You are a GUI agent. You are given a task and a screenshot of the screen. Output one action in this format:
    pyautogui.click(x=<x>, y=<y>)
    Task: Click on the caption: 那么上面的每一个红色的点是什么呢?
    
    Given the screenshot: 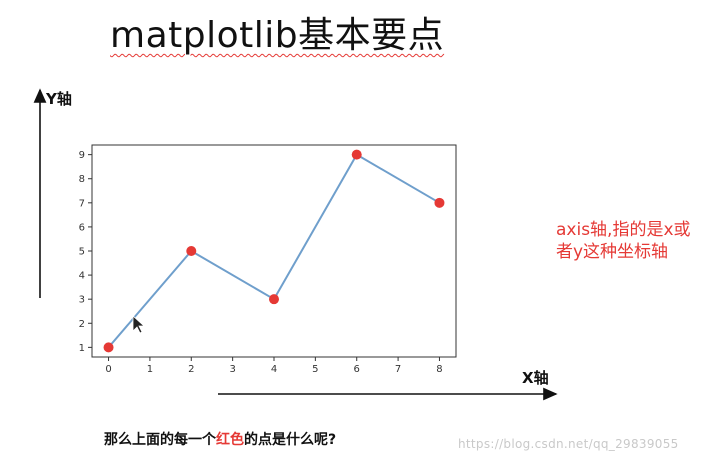 What is the action you would take?
    pyautogui.click(x=220, y=439)
    